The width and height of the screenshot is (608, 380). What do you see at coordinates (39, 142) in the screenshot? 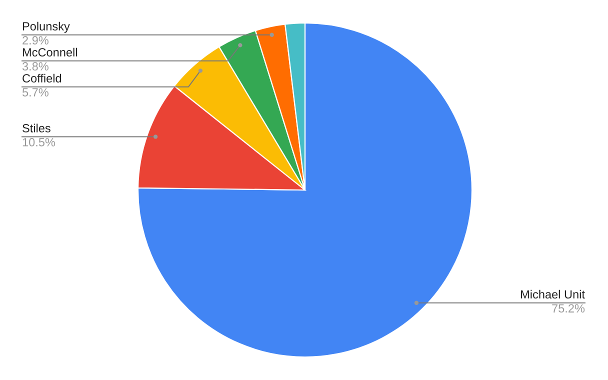
I see `data-label: 10.5%` at bounding box center [39, 142].